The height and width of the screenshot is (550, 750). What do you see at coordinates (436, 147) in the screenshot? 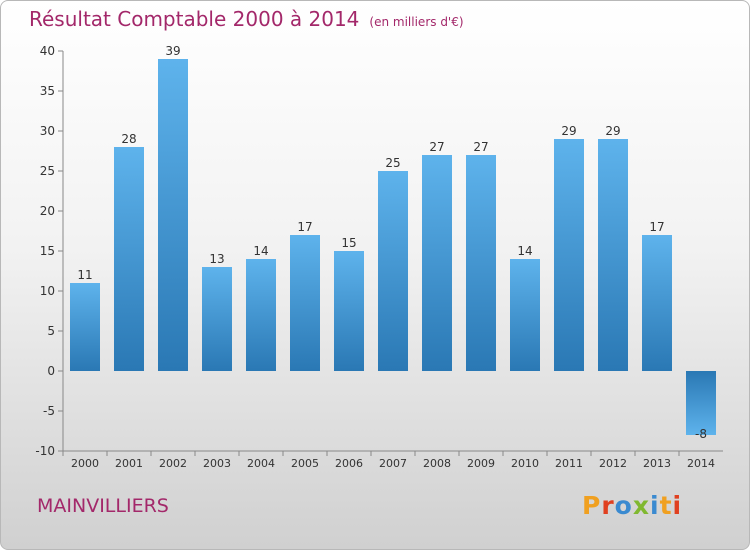
I see `data-label-2008: 27` at bounding box center [436, 147].